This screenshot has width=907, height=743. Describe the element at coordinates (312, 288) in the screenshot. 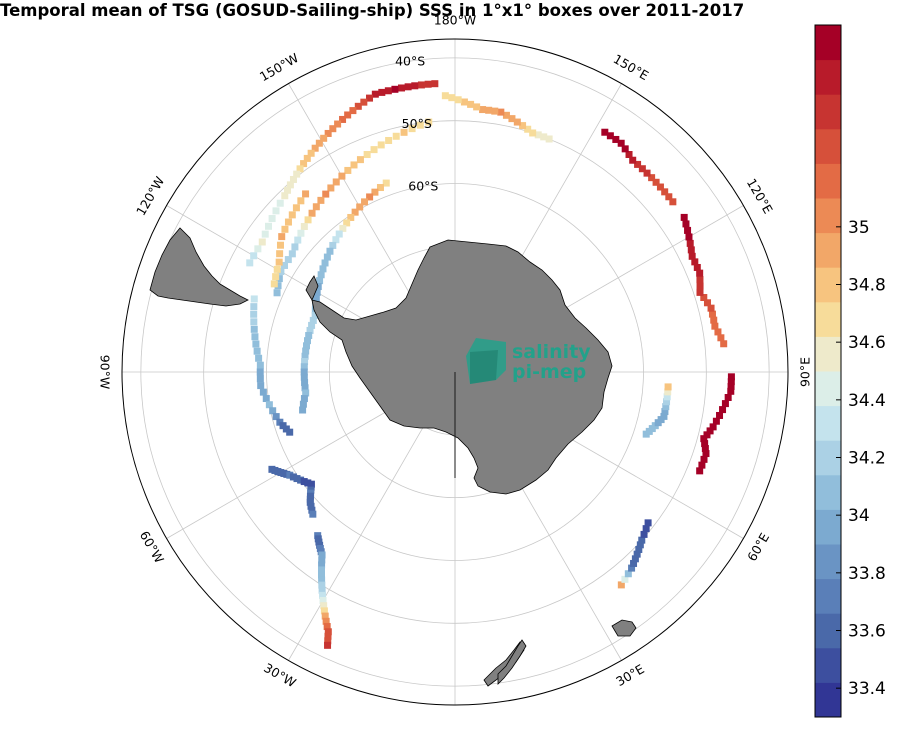

I see `antarctic-peninsula` at that location.